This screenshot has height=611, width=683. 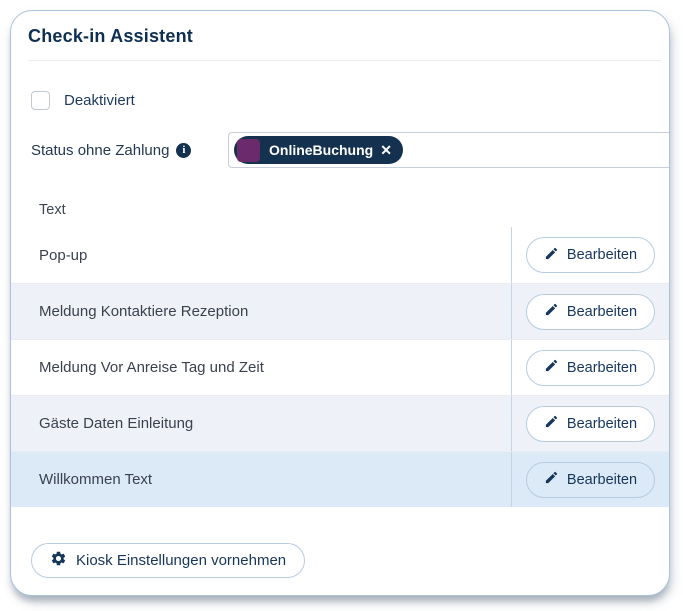 What do you see at coordinates (116, 423) in the screenshot?
I see `row-label: Gäste Daten Einleitung` at bounding box center [116, 423].